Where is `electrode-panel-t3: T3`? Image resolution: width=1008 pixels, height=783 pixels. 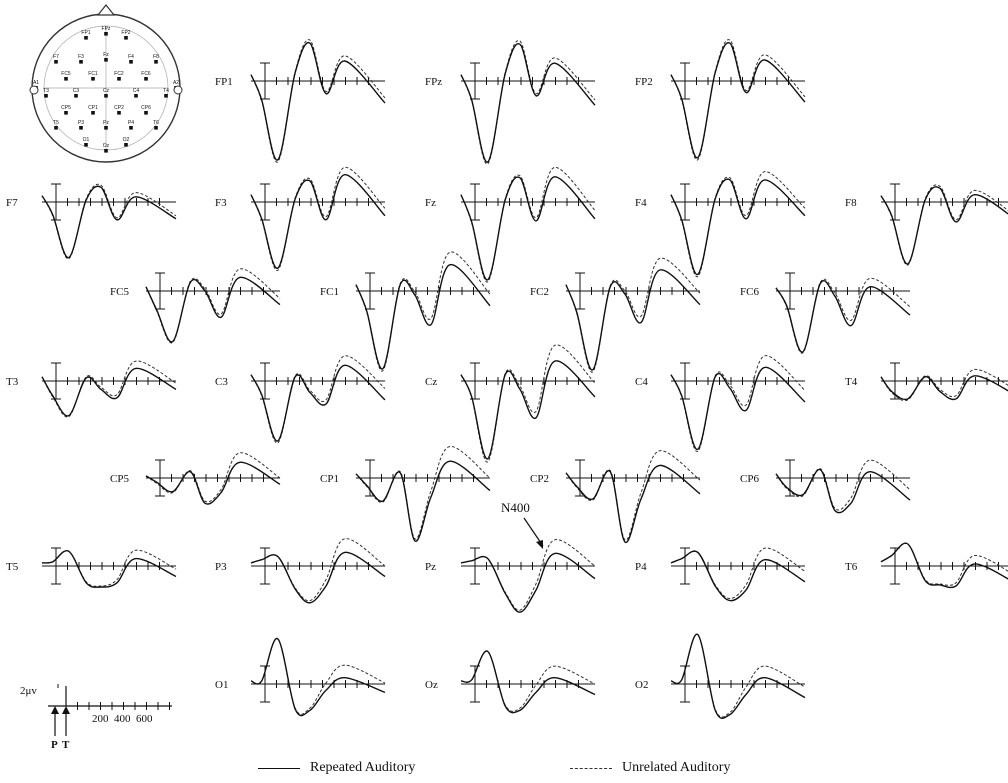
electrode-panel-t3: T3 is located at coordinates (91, 389).